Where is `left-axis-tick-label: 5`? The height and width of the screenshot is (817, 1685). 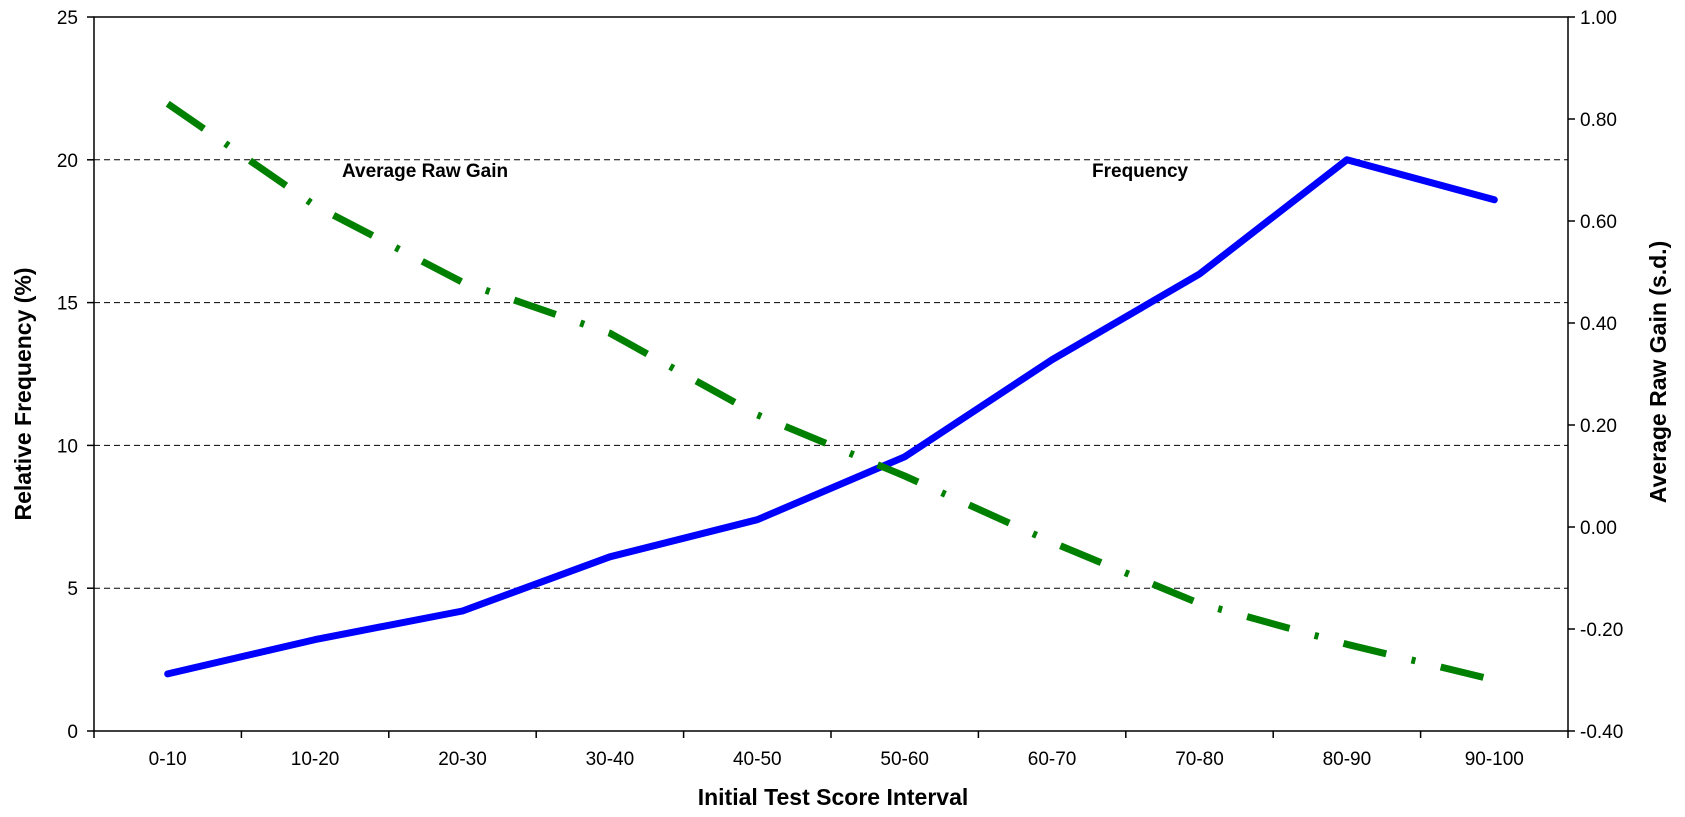
left-axis-tick-label: 5 is located at coordinates (72, 589).